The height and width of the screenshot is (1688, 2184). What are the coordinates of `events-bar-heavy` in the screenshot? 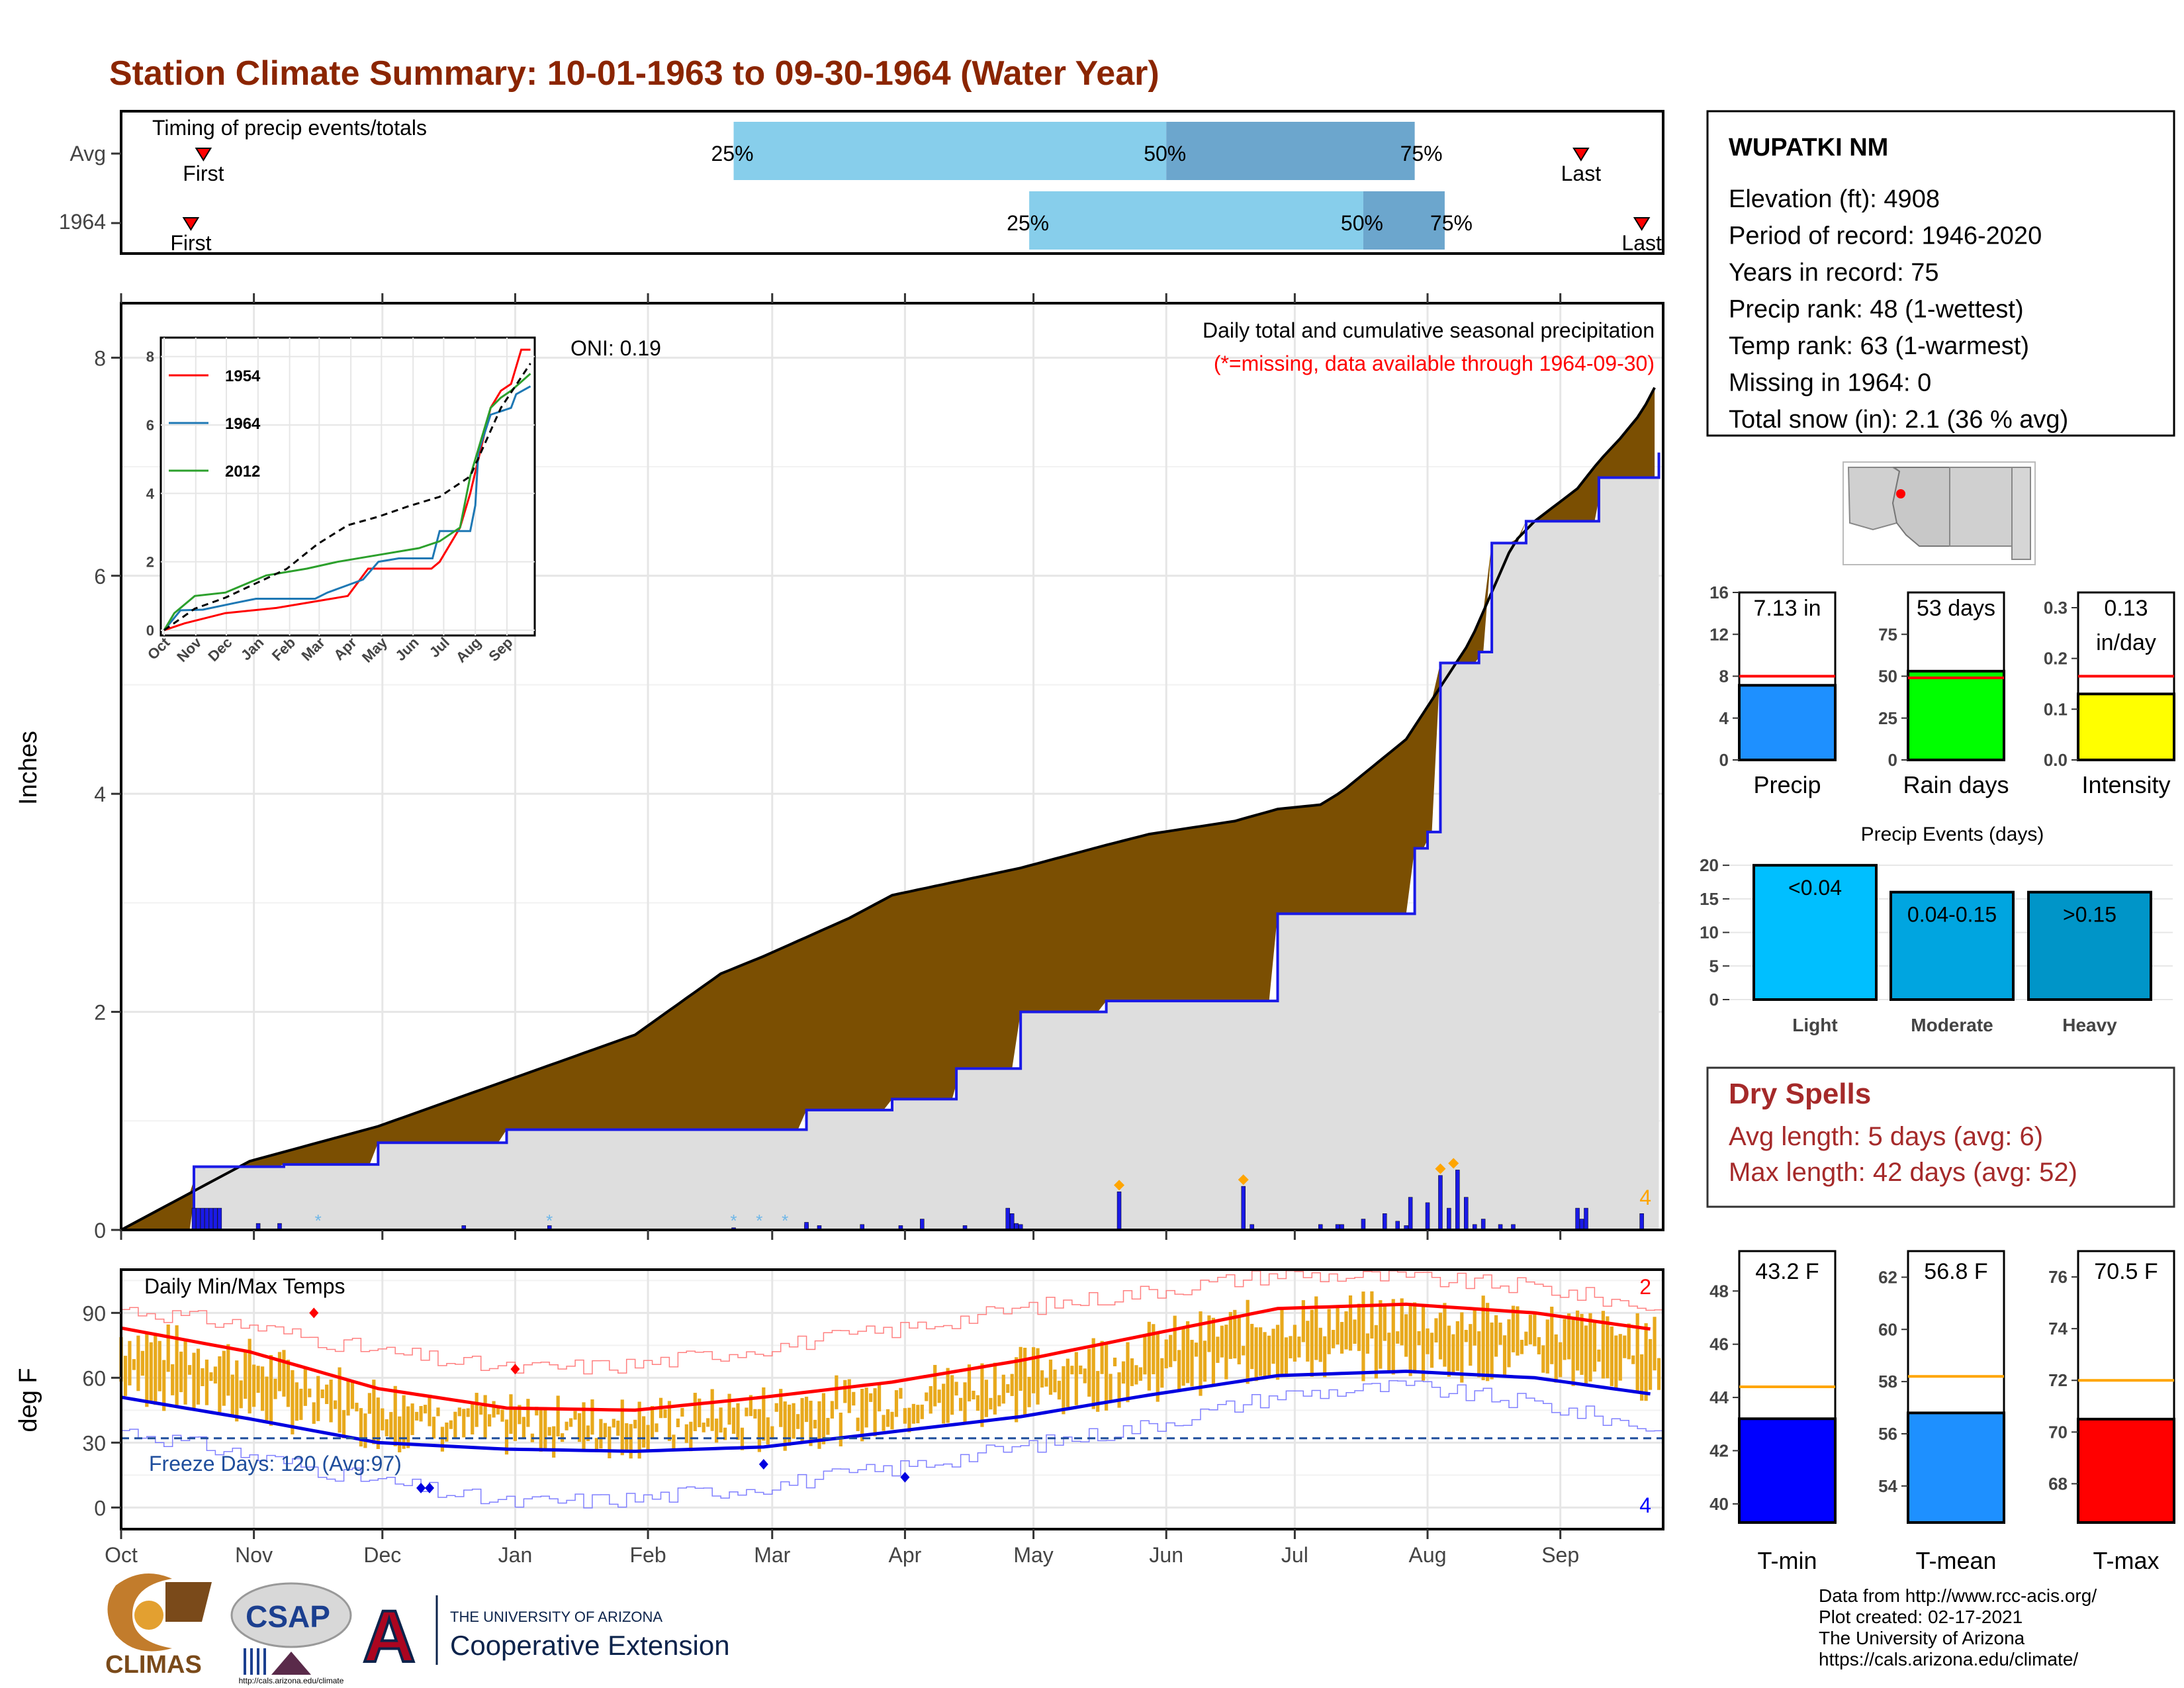 It's located at (2089, 945).